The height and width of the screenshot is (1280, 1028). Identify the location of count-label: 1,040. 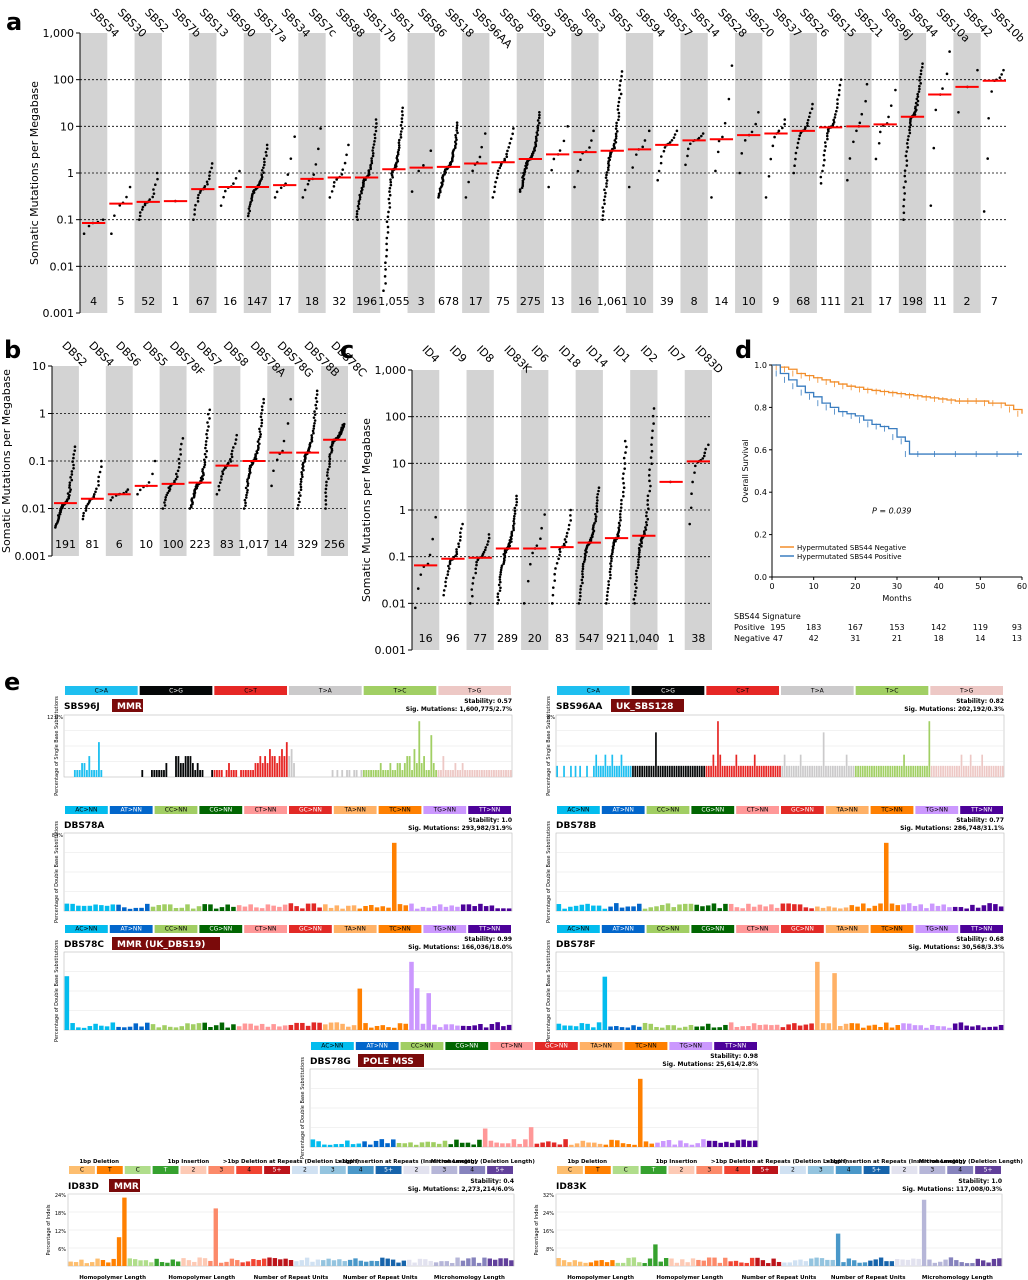
(644, 638).